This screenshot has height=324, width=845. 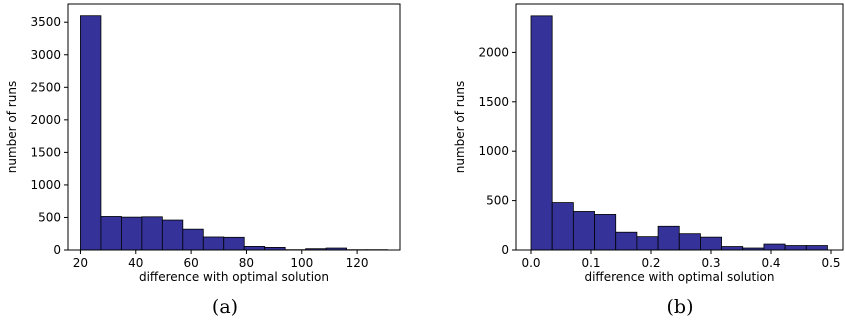 I want to click on y-tick-label: 2500, so click(x=45, y=87).